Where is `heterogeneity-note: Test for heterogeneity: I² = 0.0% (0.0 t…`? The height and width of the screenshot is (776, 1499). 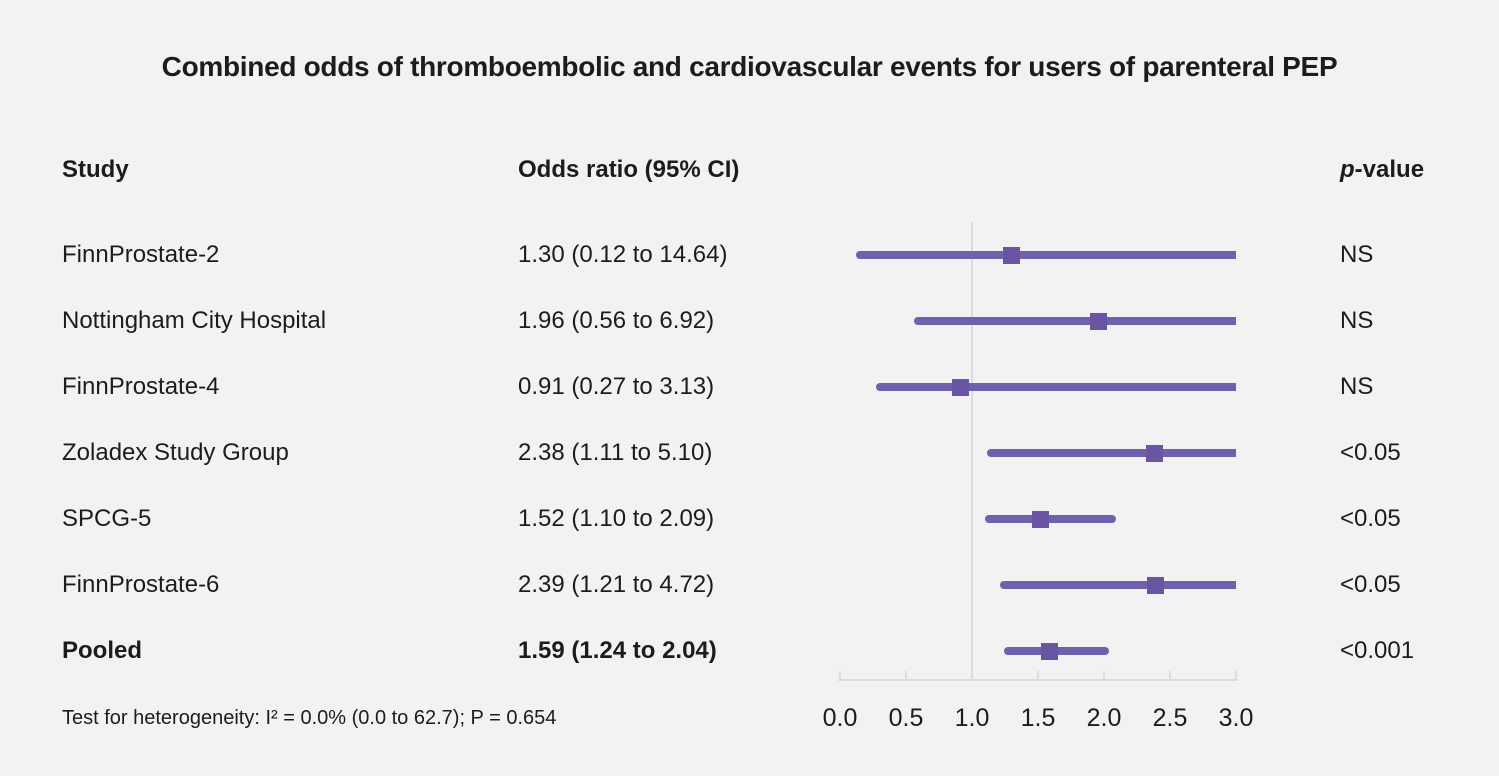 heterogeneity-note: Test for heterogeneity: I² = 0.0% (0.0 t… is located at coordinates (309, 718).